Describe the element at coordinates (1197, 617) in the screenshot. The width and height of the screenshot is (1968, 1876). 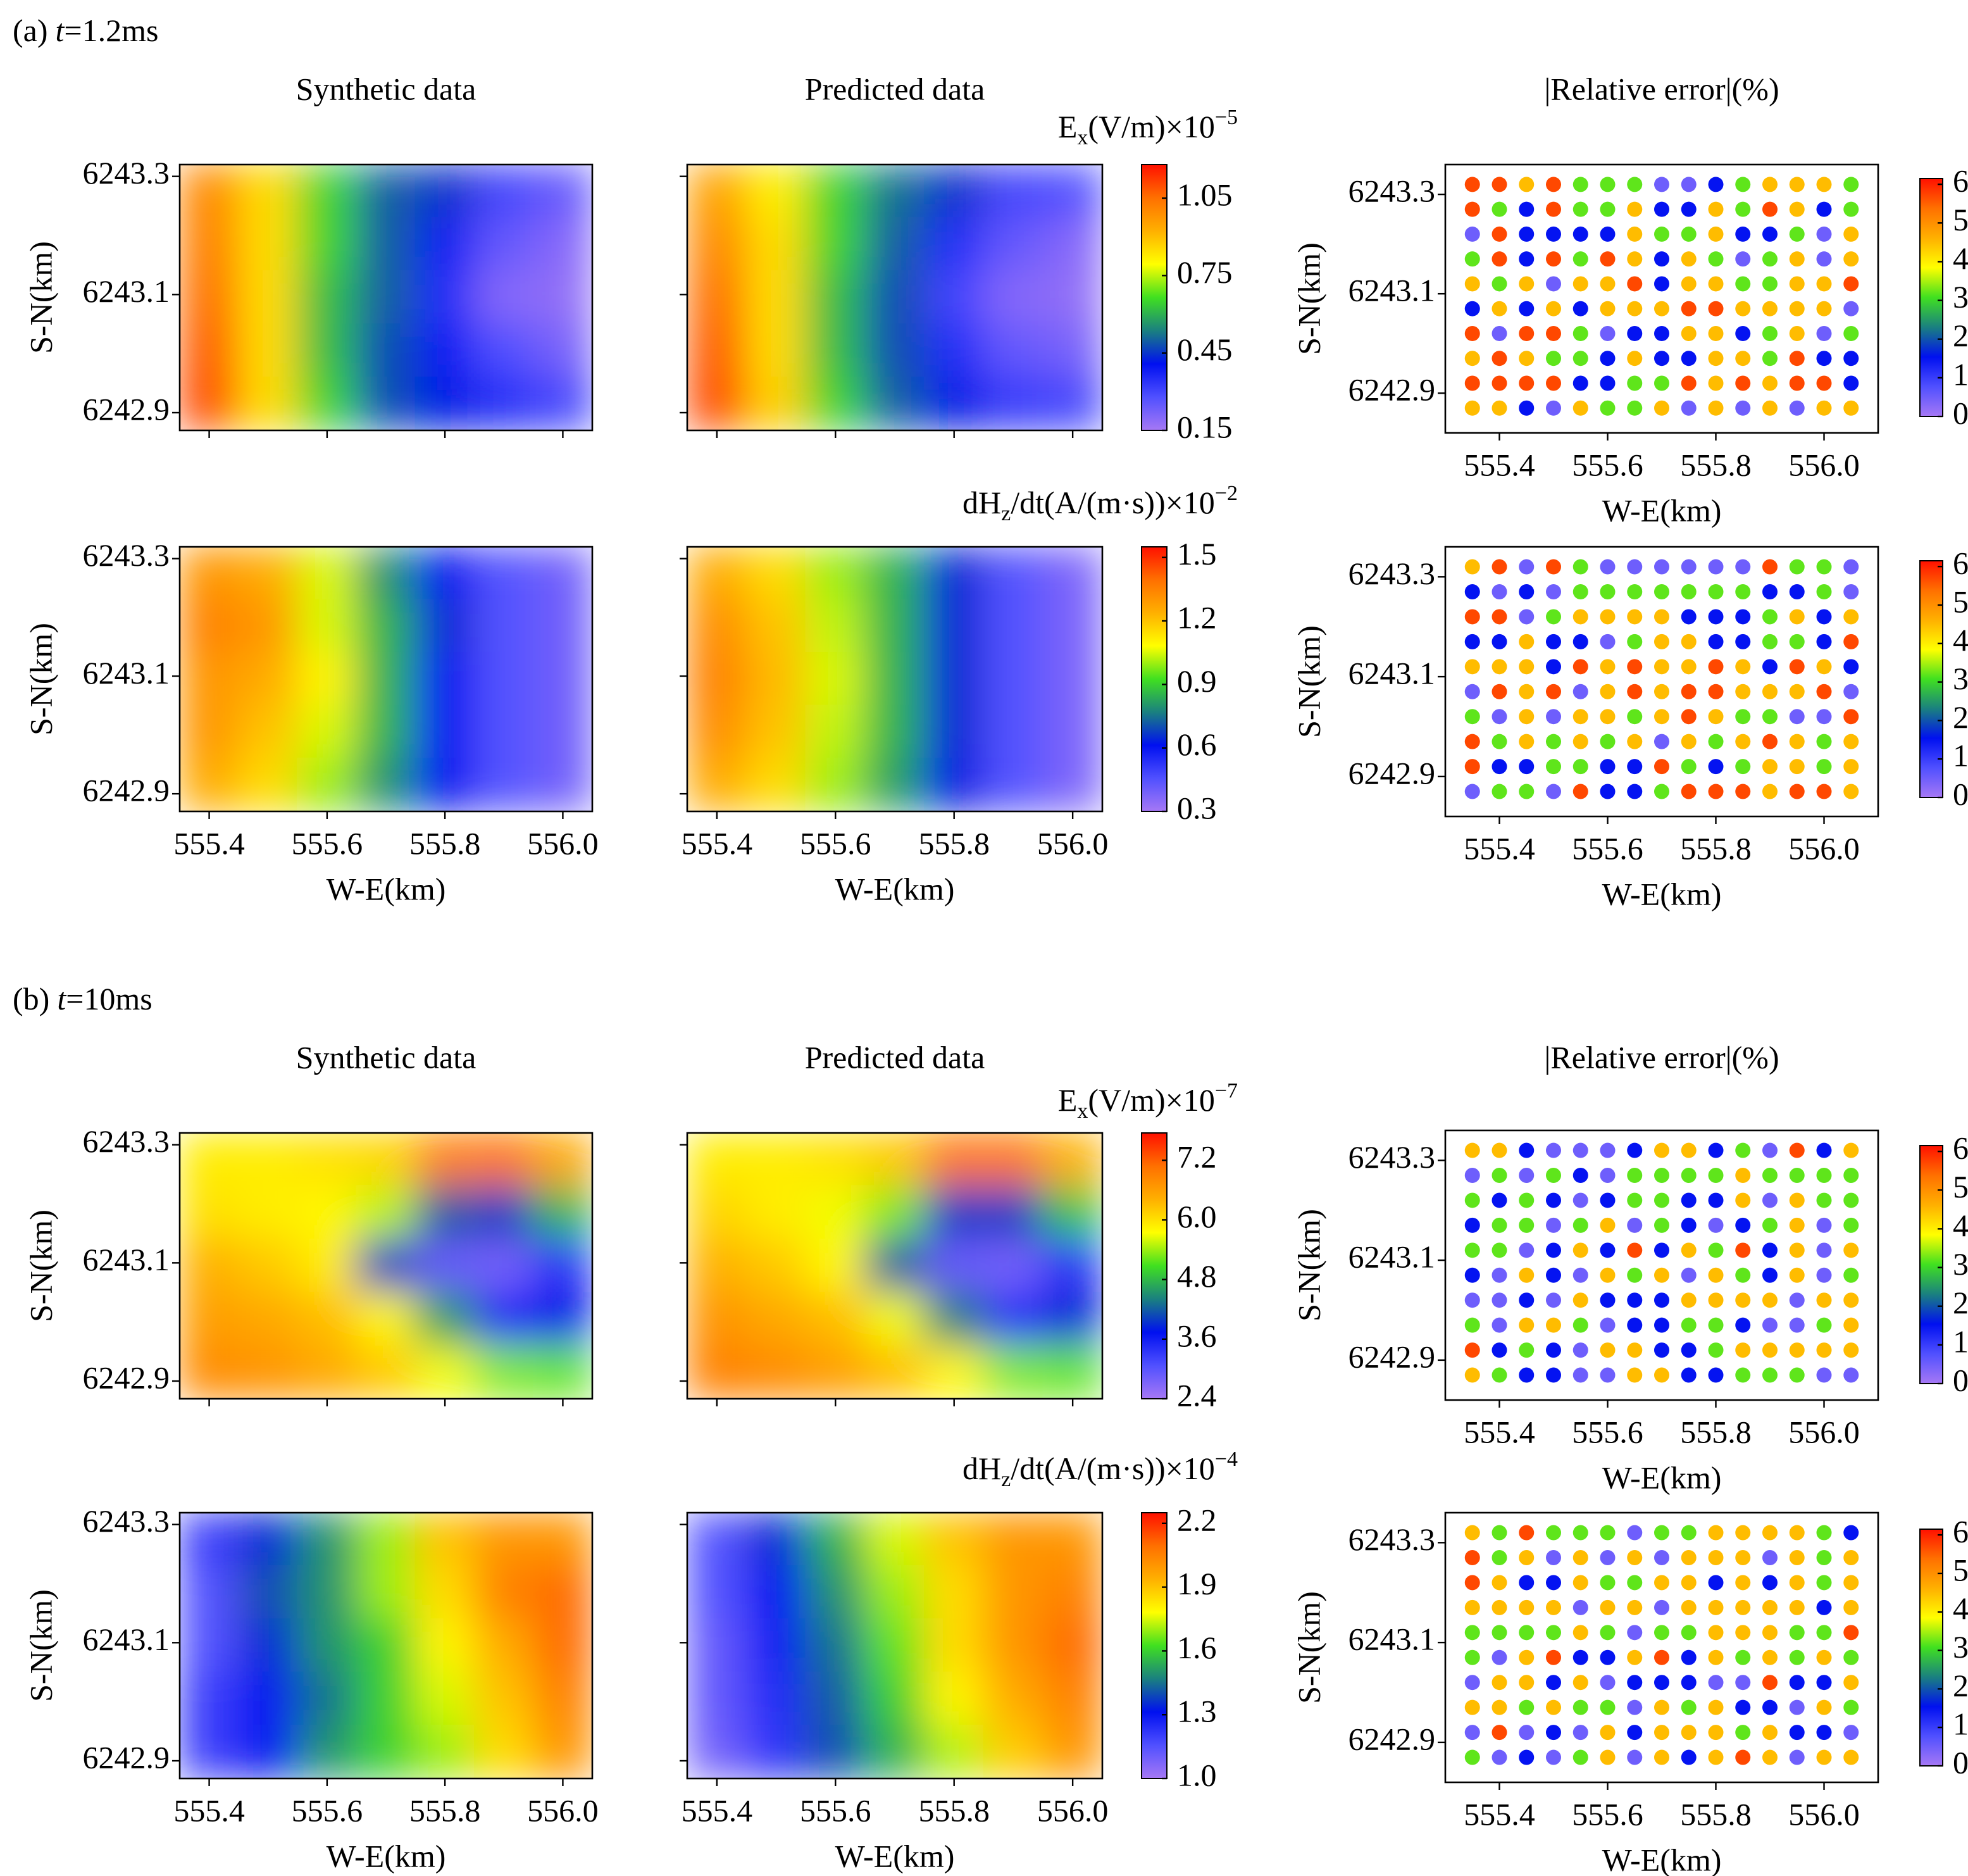
I see `colorbar-tick-label: 1.2` at that location.